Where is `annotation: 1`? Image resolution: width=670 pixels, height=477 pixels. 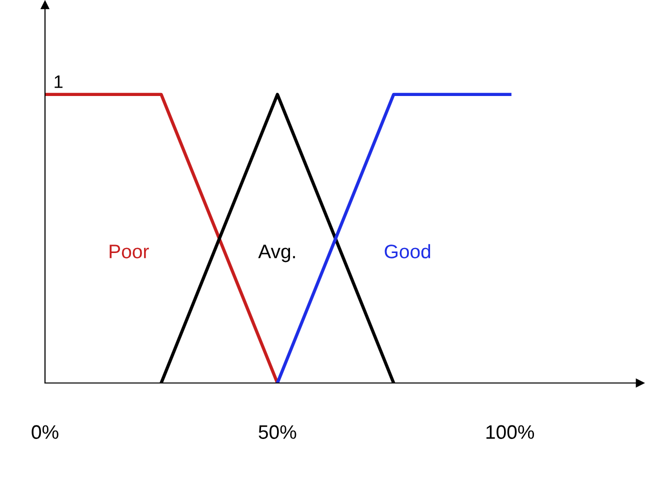
annotation: 1 is located at coordinates (58, 82).